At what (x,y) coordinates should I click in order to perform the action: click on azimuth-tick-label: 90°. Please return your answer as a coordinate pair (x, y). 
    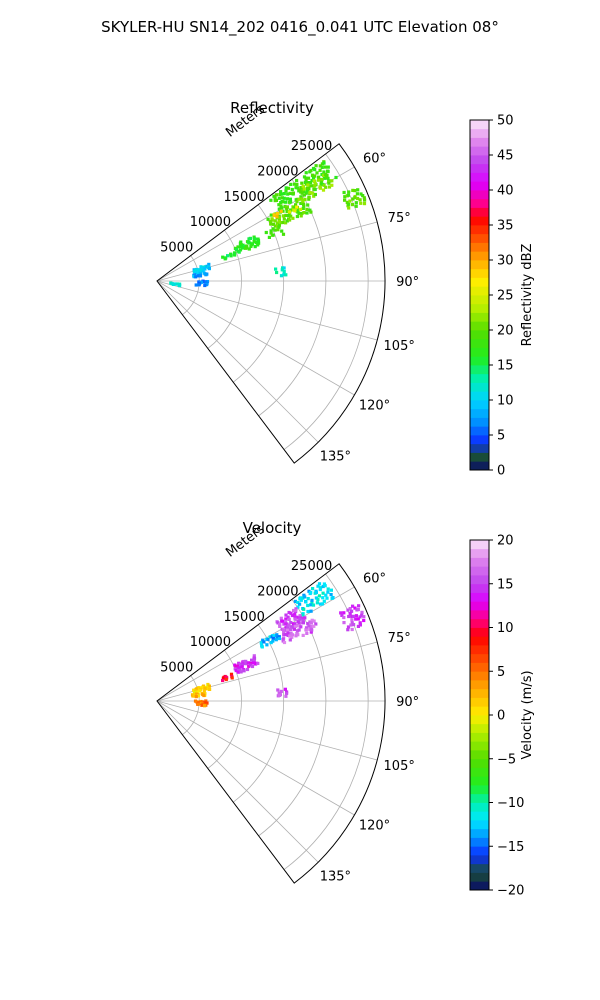
    Looking at the image, I should click on (407, 702).